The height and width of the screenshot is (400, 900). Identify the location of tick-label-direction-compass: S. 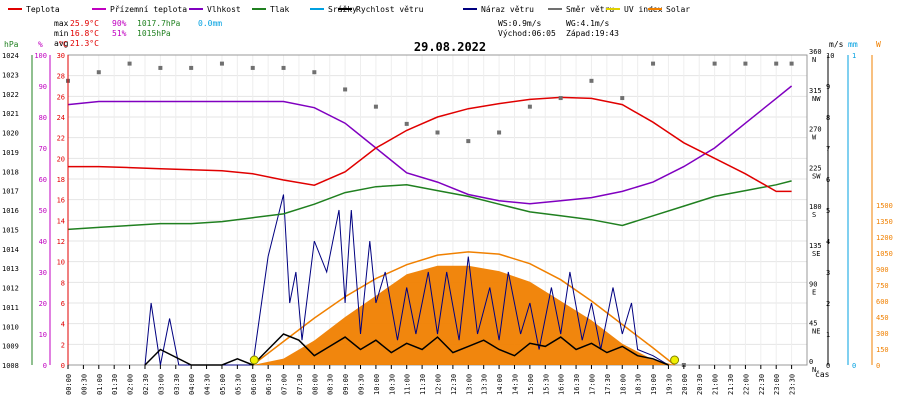
(814, 215).